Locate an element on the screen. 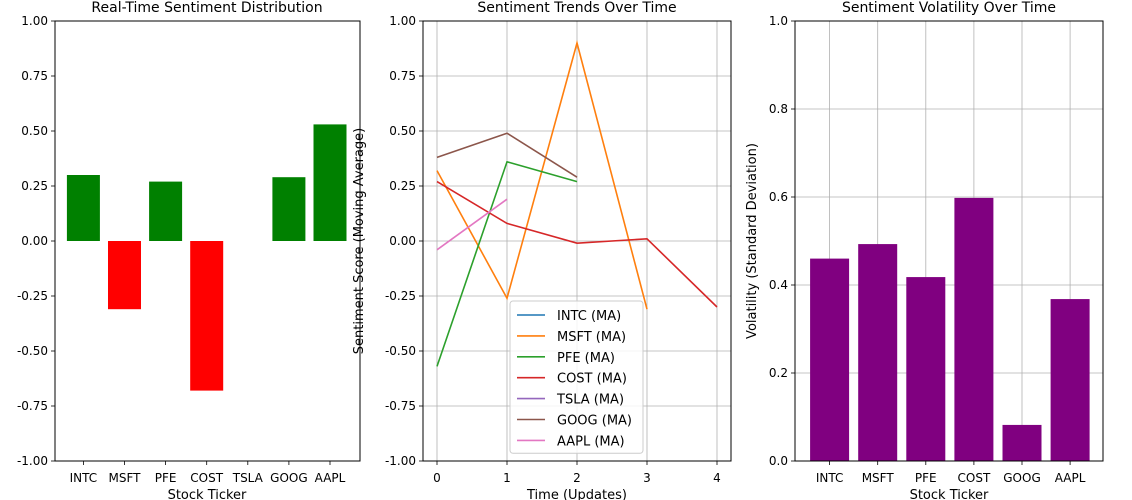 The image size is (1132, 500). x-tick-label: 1 is located at coordinates (507, 478).